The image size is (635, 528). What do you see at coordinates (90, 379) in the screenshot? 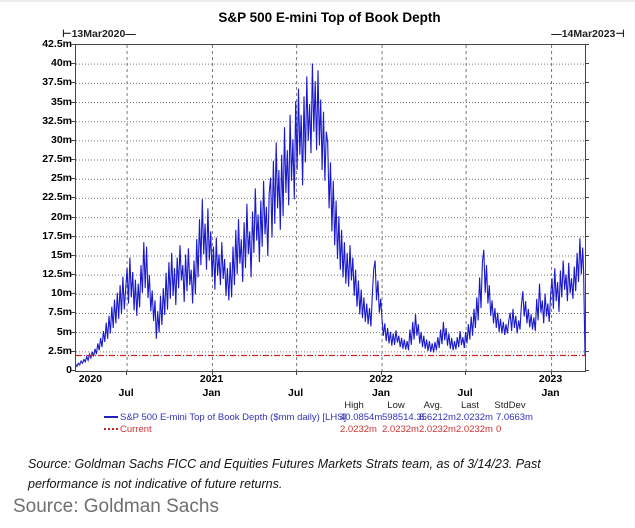
I see `x-tick-year-label: 2020` at bounding box center [90, 379].